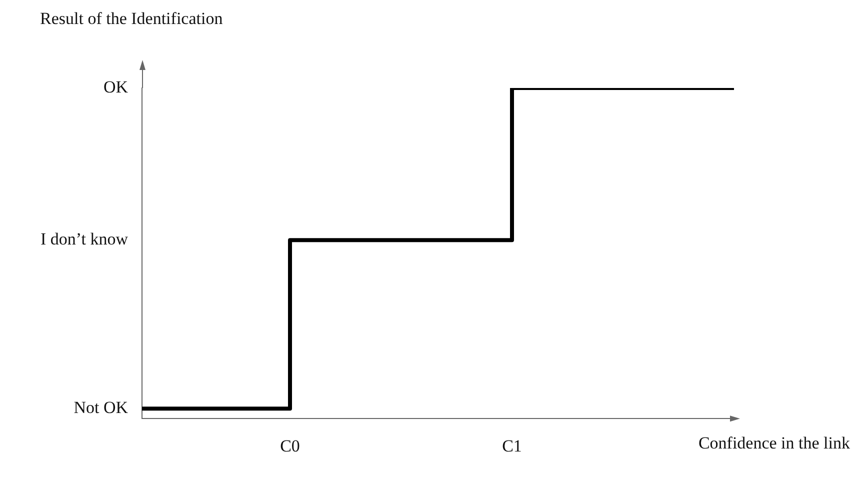  Describe the element at coordinates (290, 446) in the screenshot. I see `x-tick-label: C0` at that location.